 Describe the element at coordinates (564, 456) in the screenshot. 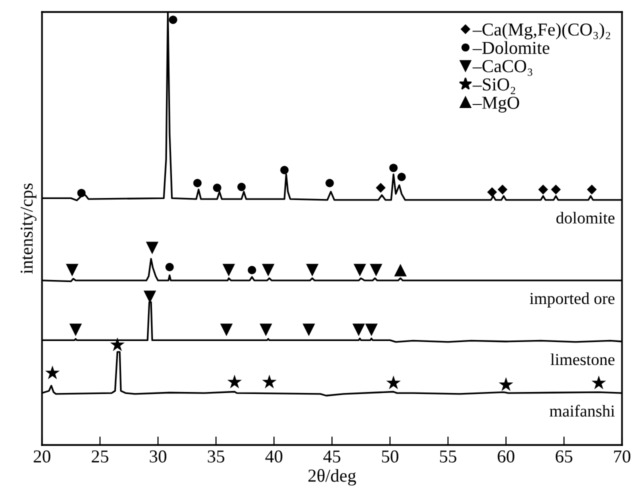

I see `x-tick-label: 65` at that location.